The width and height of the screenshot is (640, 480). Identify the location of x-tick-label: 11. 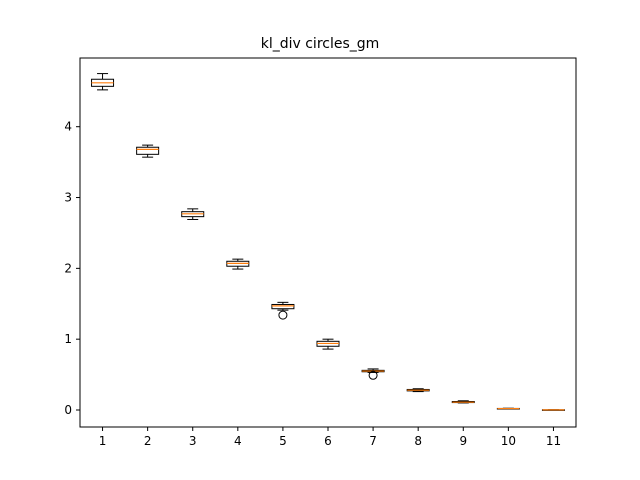
(553, 441).